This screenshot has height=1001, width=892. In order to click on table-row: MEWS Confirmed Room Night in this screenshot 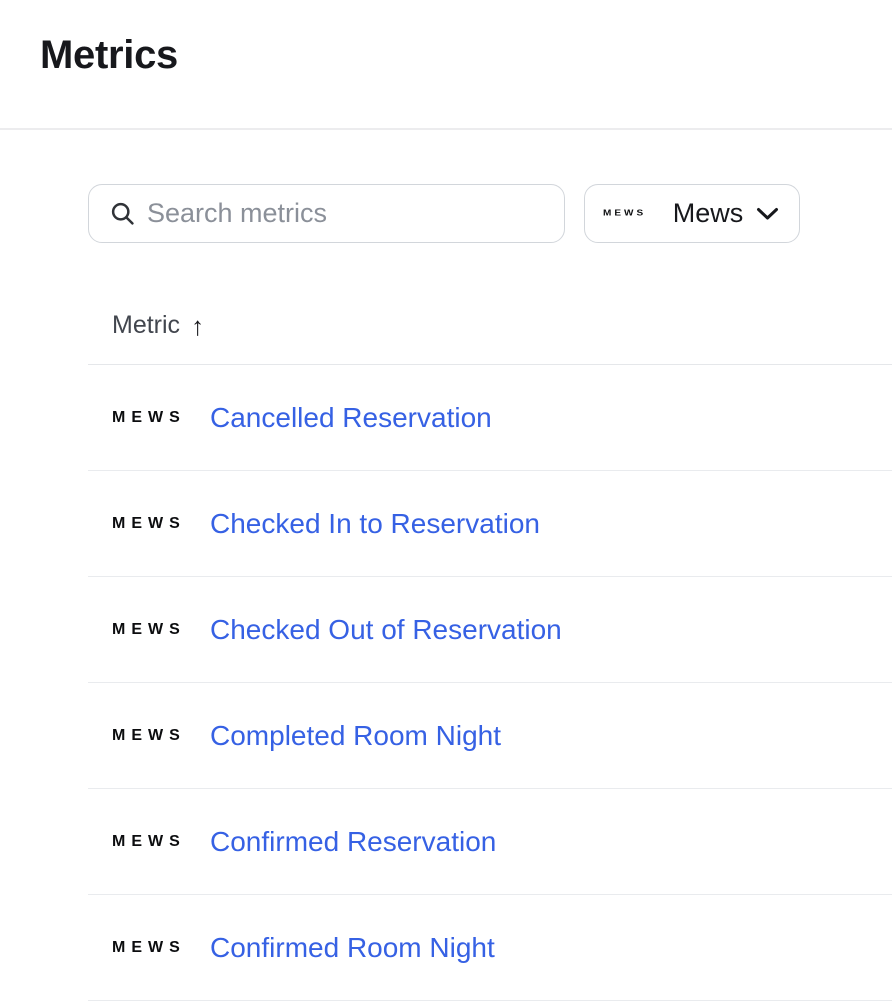, I will do `click(490, 948)`.